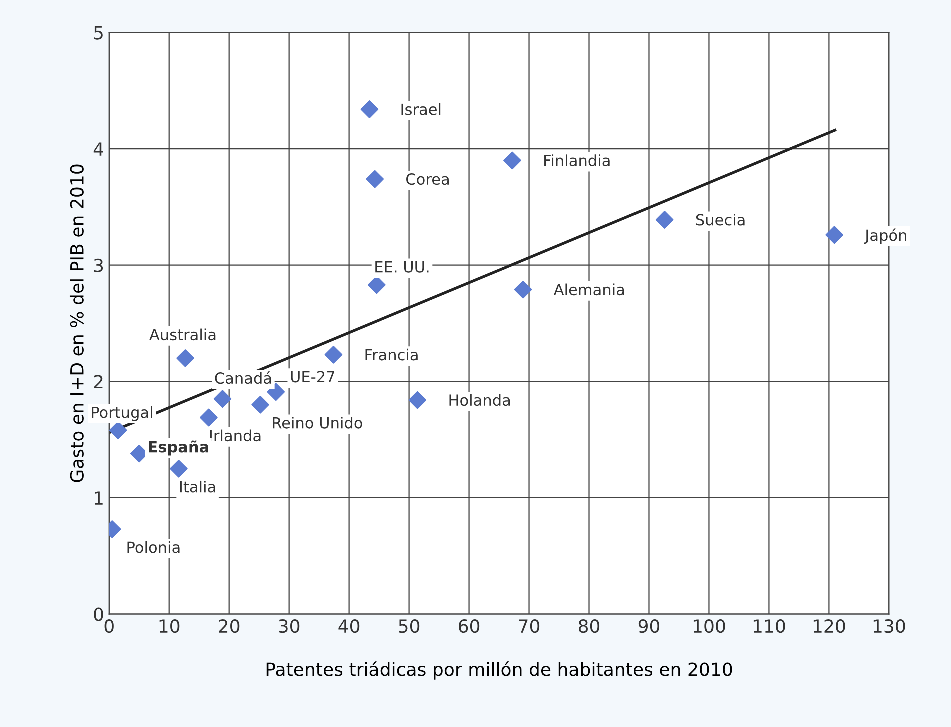 The image size is (951, 727). I want to click on x-tick-label: 80, so click(589, 626).